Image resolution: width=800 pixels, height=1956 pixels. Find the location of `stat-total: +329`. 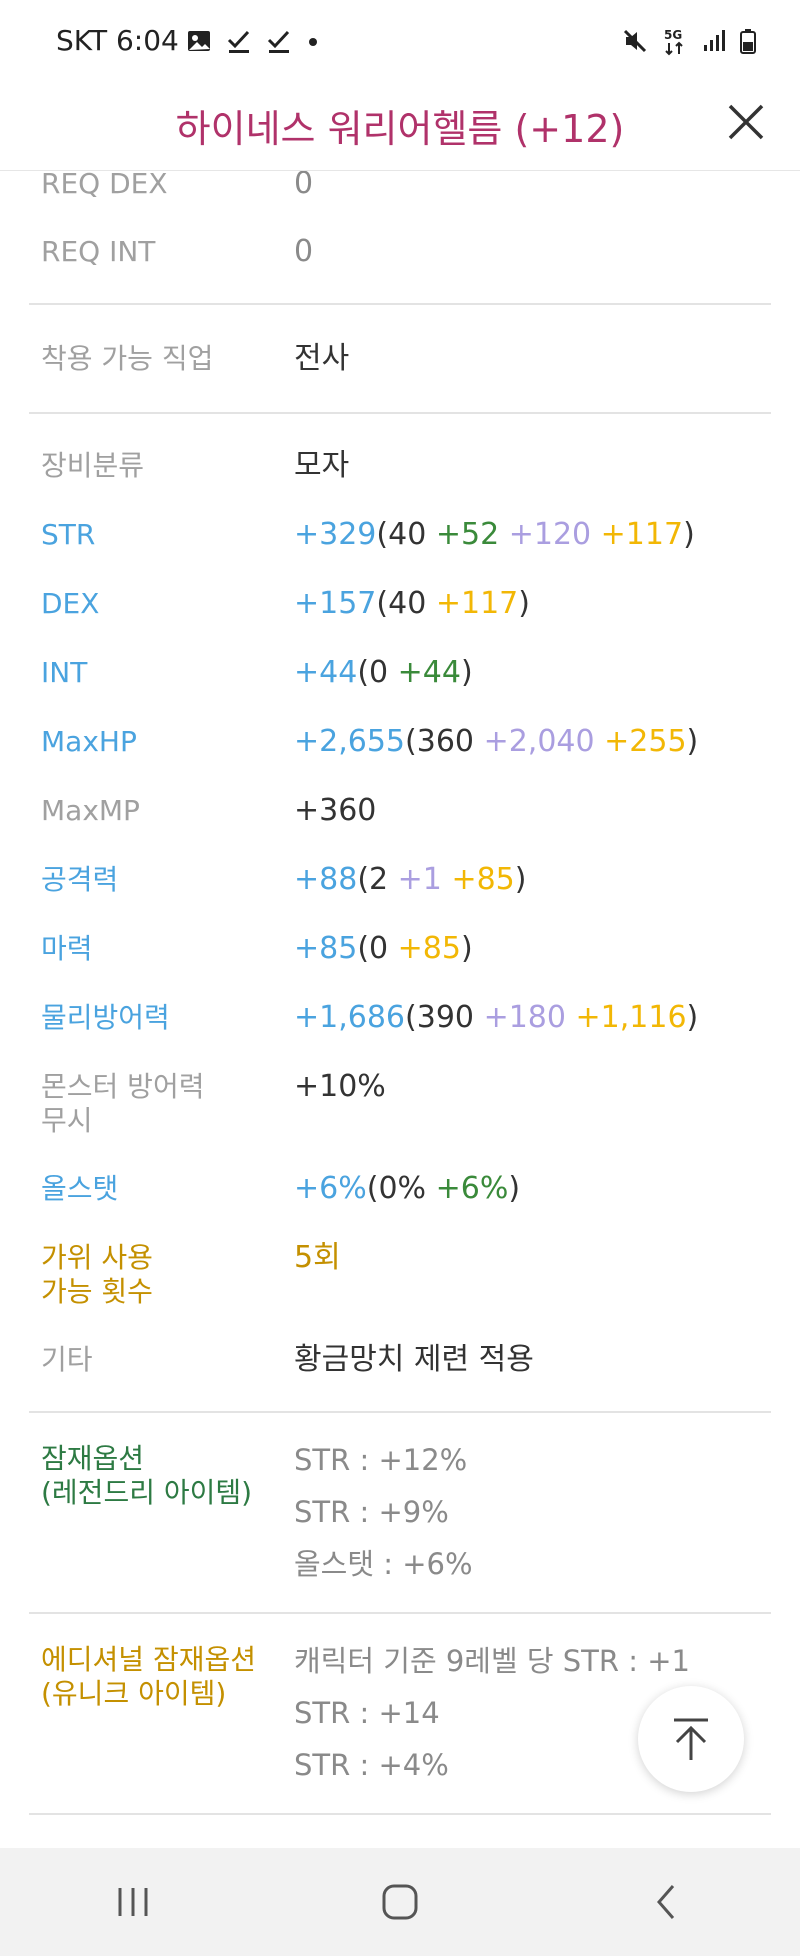

stat-total: +329 is located at coordinates (335, 534).